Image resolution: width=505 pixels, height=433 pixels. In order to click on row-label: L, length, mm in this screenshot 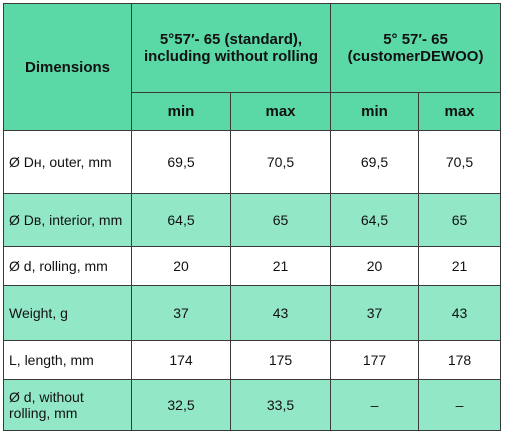, I will do `click(67, 360)`.